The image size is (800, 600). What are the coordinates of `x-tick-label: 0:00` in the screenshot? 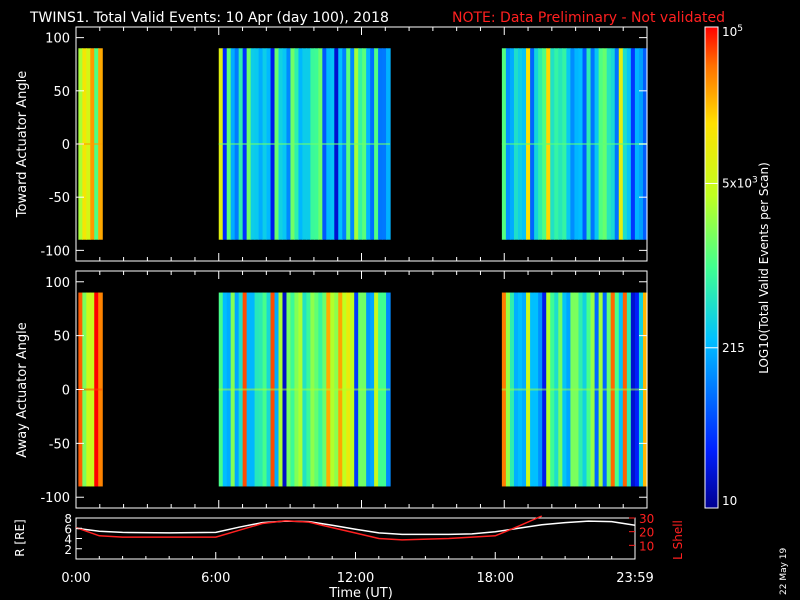 It's located at (75, 578).